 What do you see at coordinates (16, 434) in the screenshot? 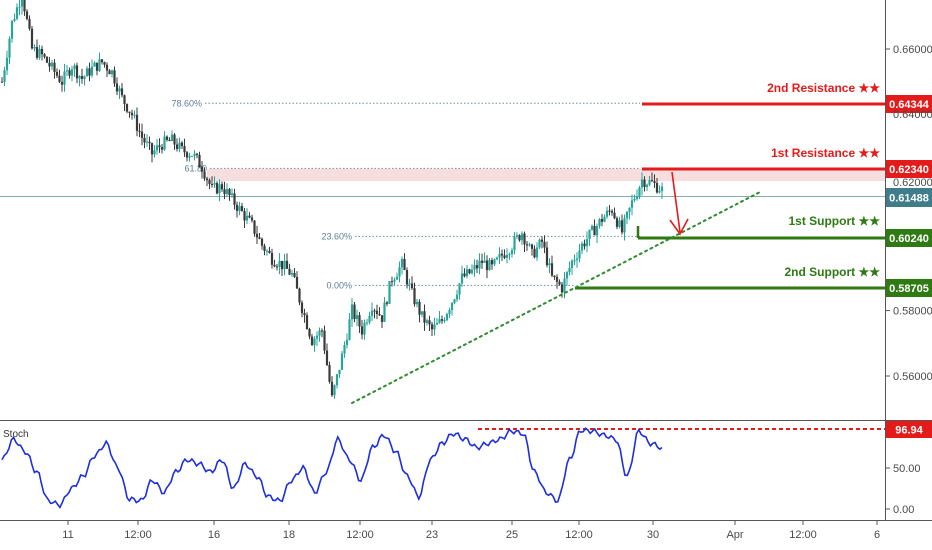
I see `stoch-title: Stoch` at bounding box center [16, 434].